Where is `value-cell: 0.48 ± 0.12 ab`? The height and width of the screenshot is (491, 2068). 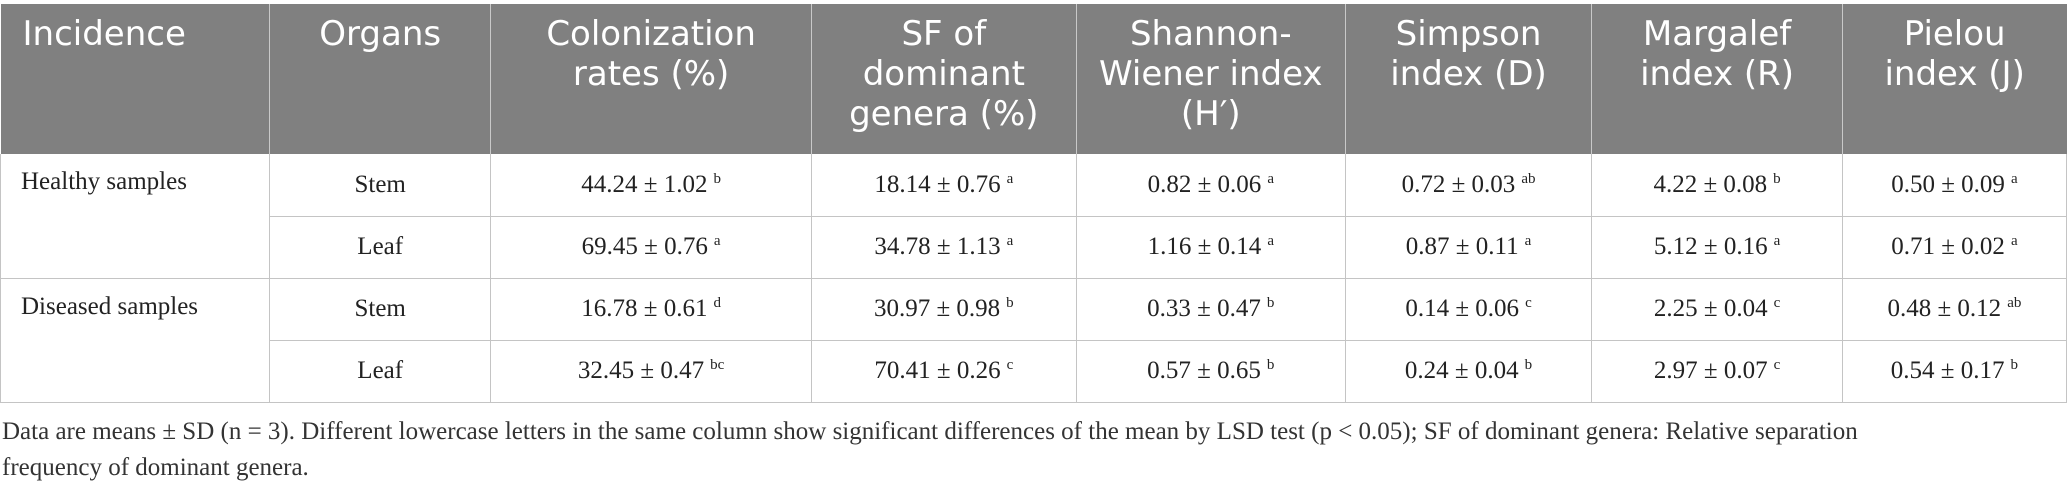
value-cell: 0.48 ± 0.12 ab is located at coordinates (1954, 309).